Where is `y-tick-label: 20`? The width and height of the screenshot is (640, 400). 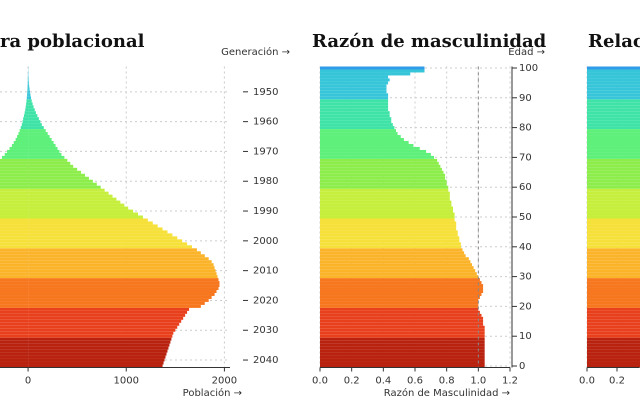
y-tick-label: 20 is located at coordinates (525, 306).